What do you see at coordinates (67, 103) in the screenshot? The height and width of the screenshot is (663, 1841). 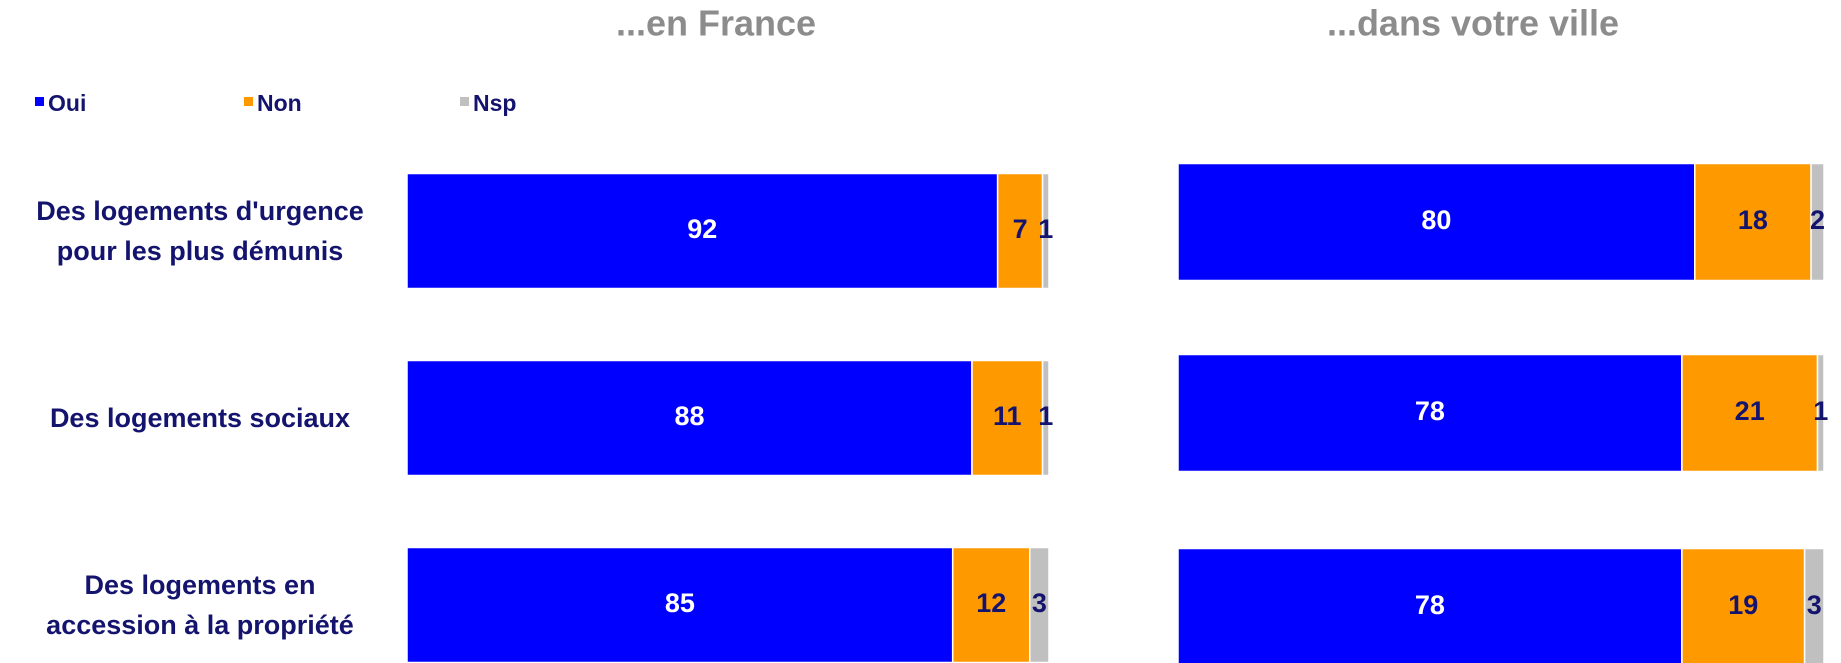 I see `legend-label: Oui` at bounding box center [67, 103].